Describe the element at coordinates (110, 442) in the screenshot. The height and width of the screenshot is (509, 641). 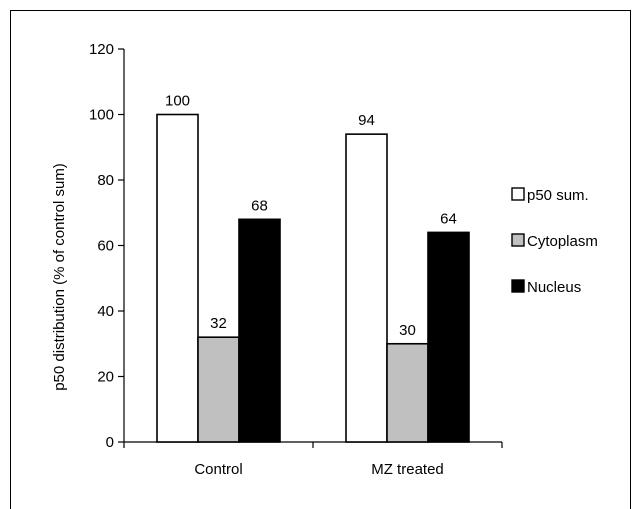
I see `y-tick-label: 0` at that location.